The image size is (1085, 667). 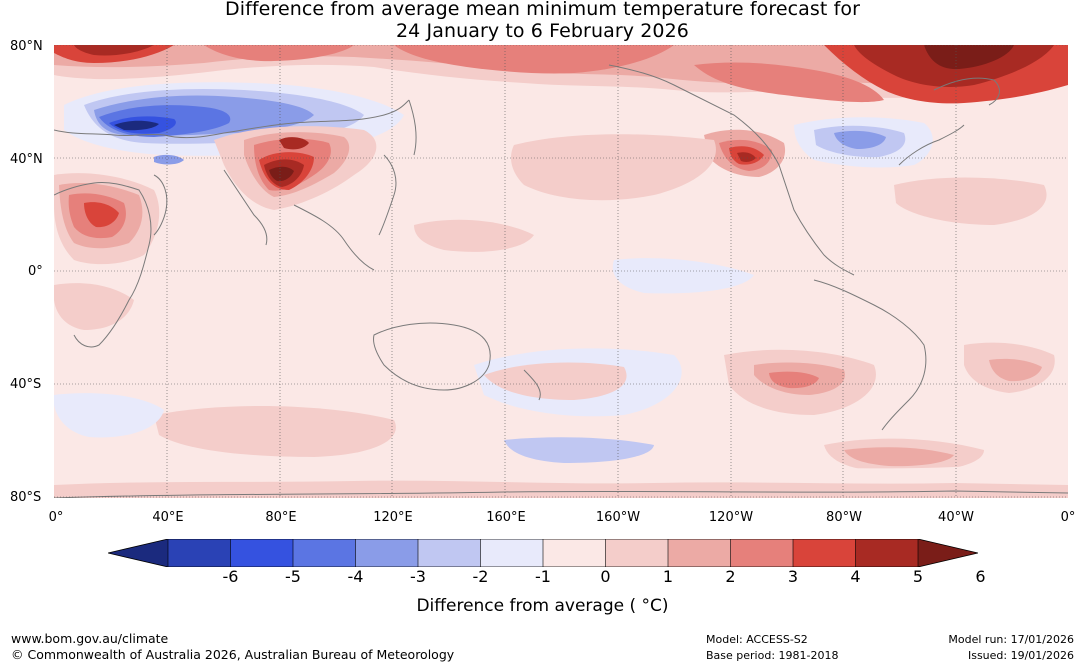 I want to click on legend-swatch-high-extend, so click(x=948, y=553).